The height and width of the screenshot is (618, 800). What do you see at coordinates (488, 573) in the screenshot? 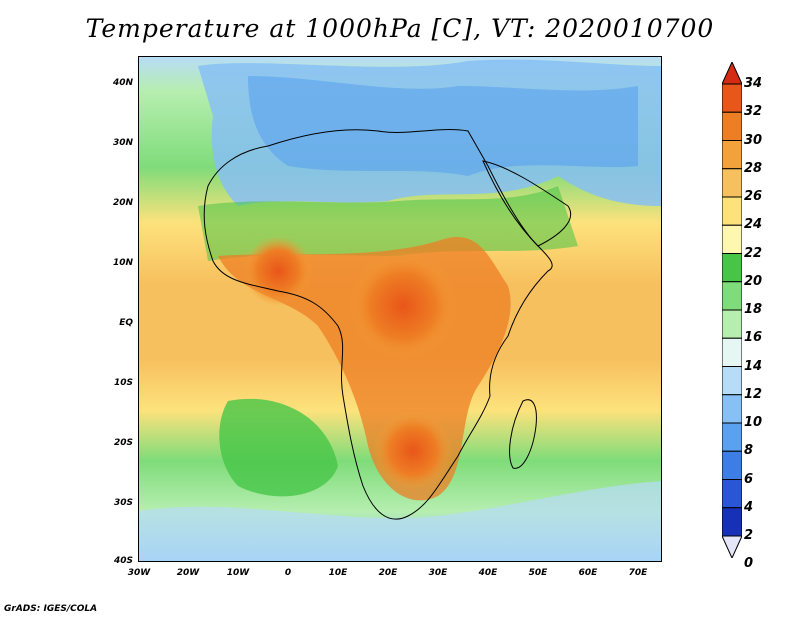
I see `lon-label-40e: 40E` at bounding box center [488, 573].